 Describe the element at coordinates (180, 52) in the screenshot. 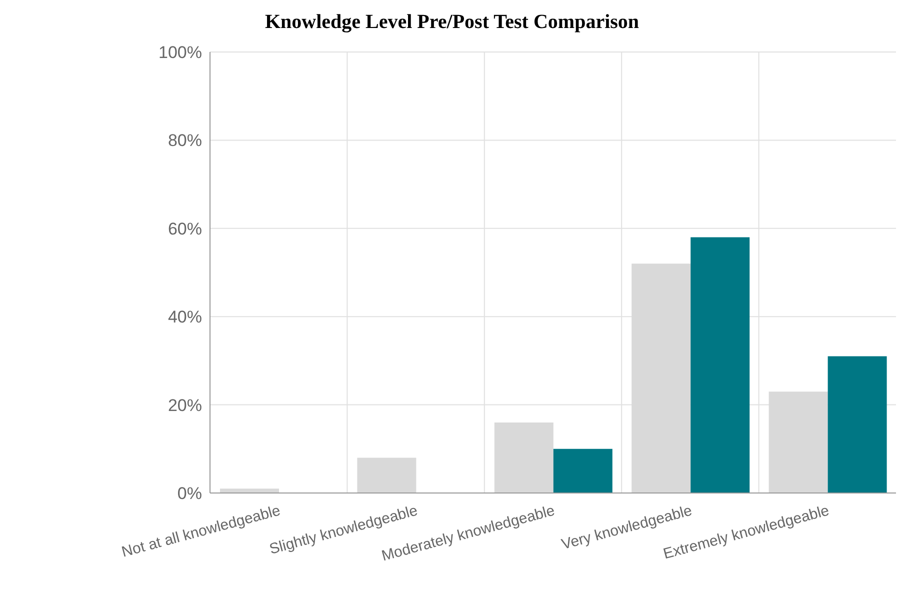

I see `y-tick-label: 100%` at that location.